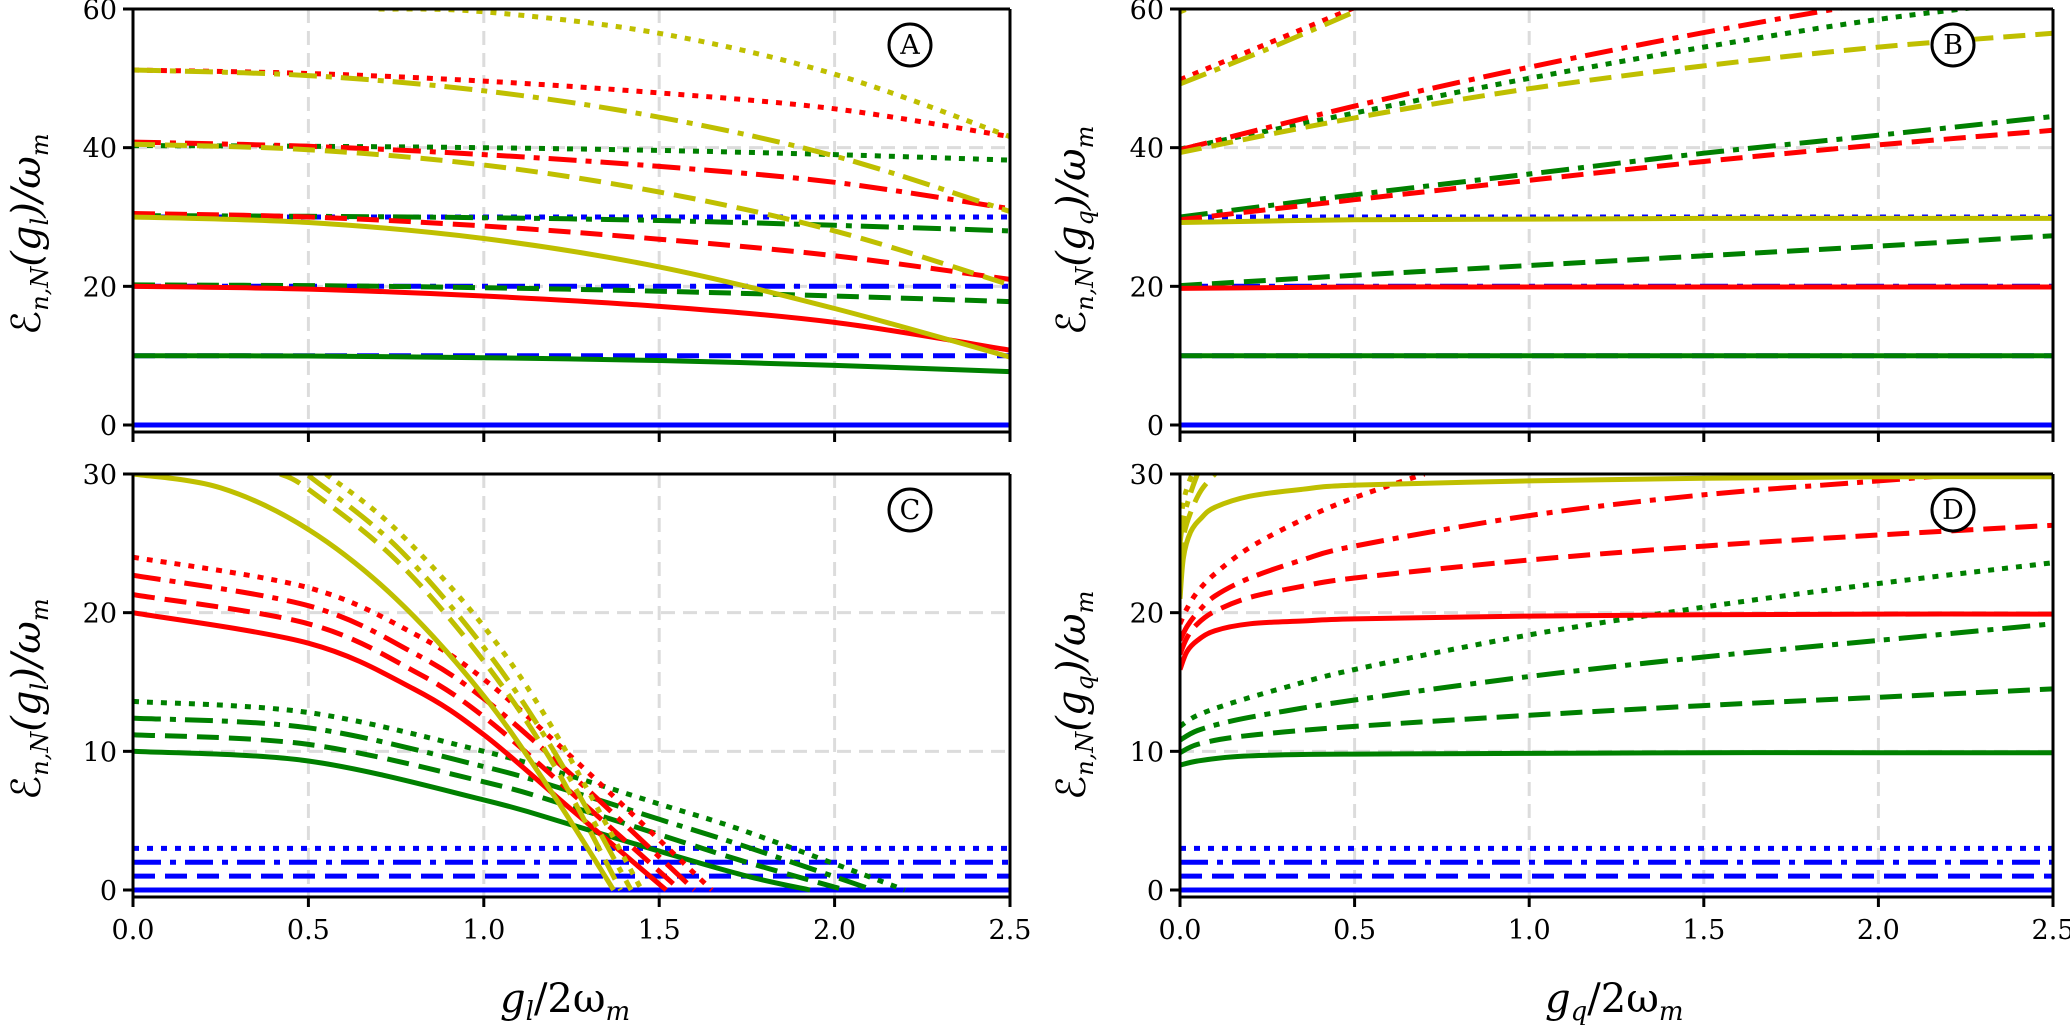  I want to click on panel-label: D, so click(1953, 510).